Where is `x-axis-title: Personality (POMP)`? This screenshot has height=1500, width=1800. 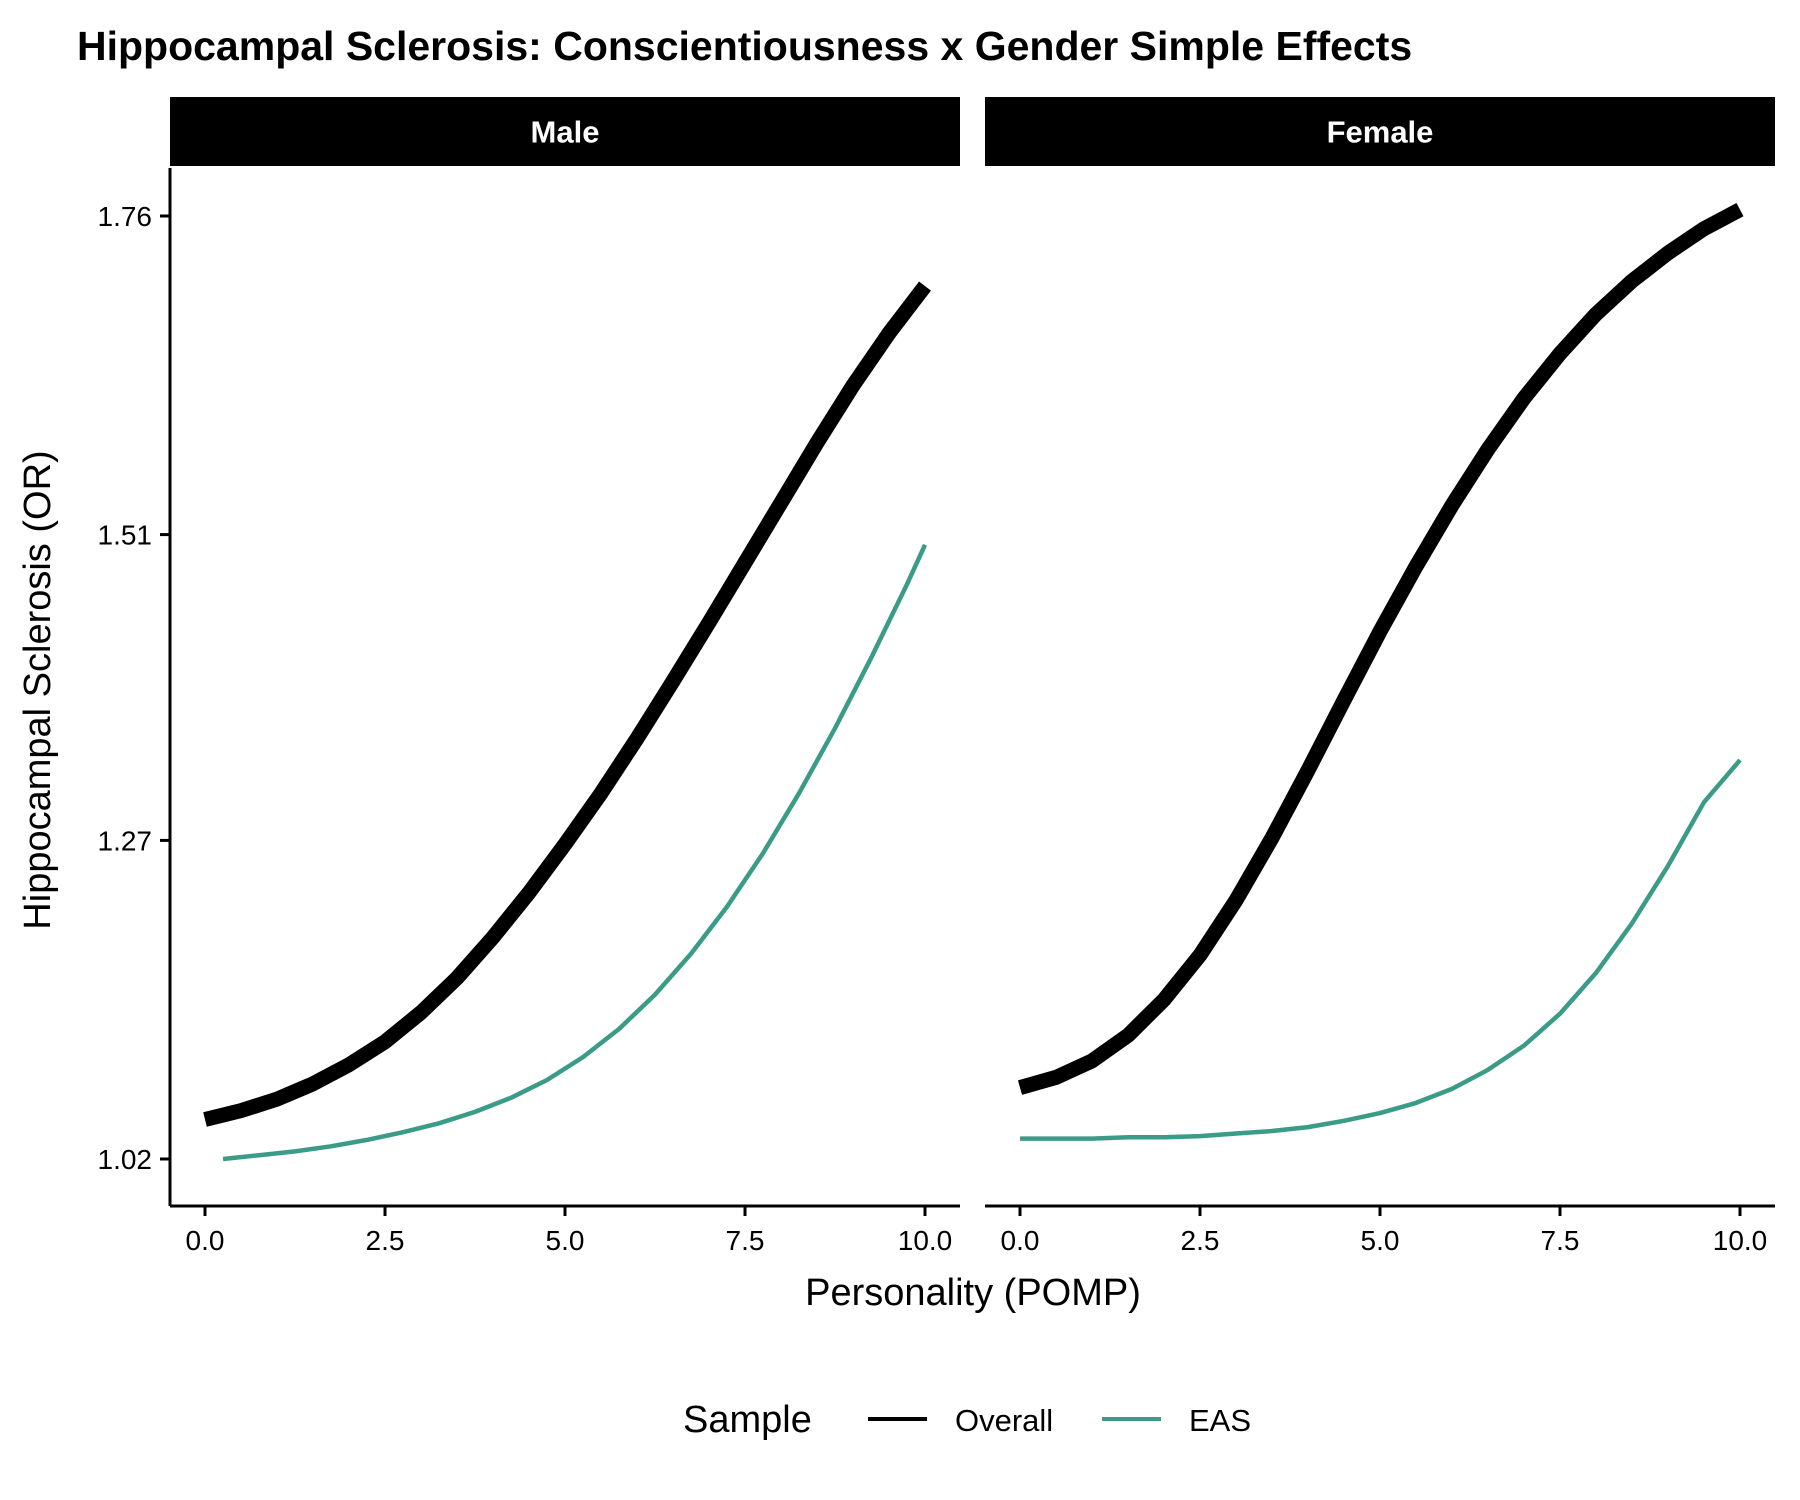
x-axis-title: Personality (POMP) is located at coordinates (973, 1293).